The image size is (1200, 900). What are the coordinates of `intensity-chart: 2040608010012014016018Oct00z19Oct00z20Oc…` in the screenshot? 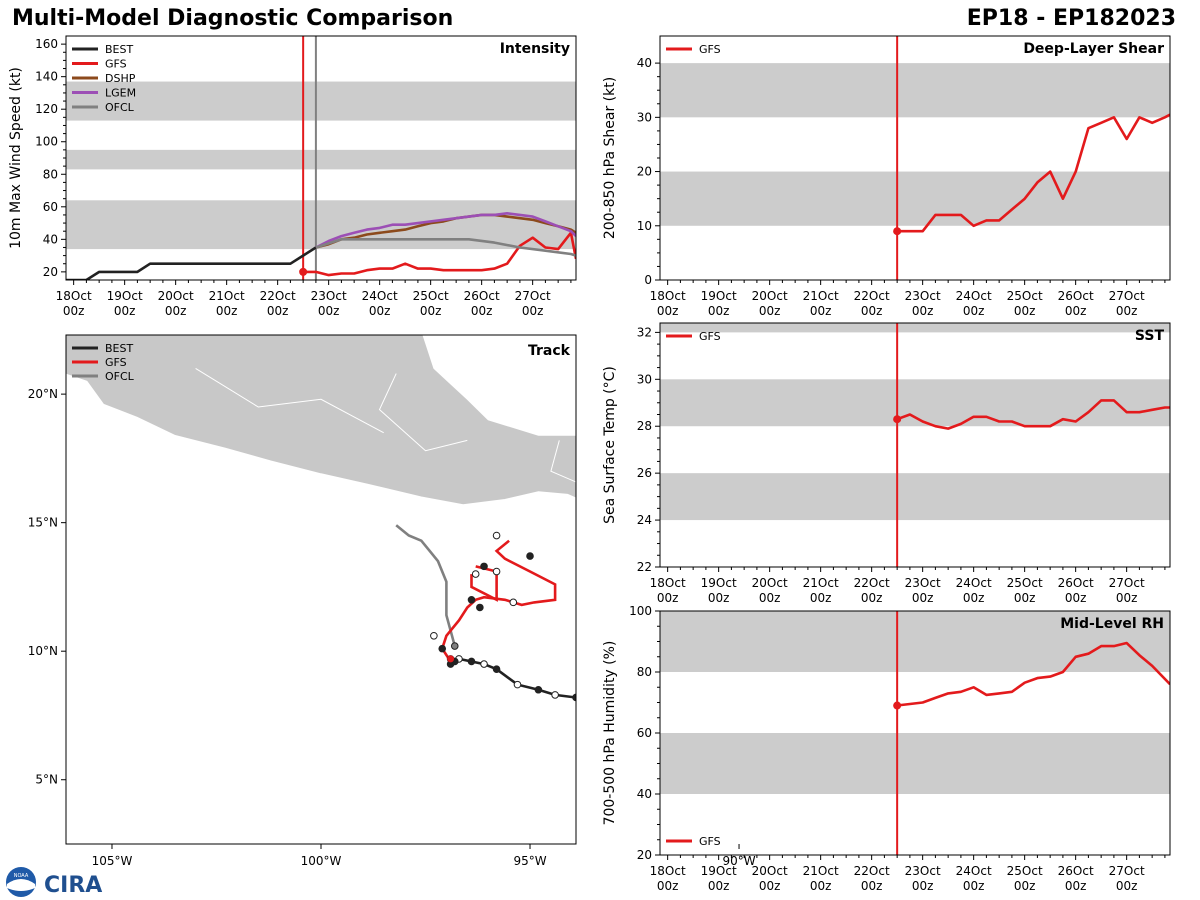 It's located at (292, 176).